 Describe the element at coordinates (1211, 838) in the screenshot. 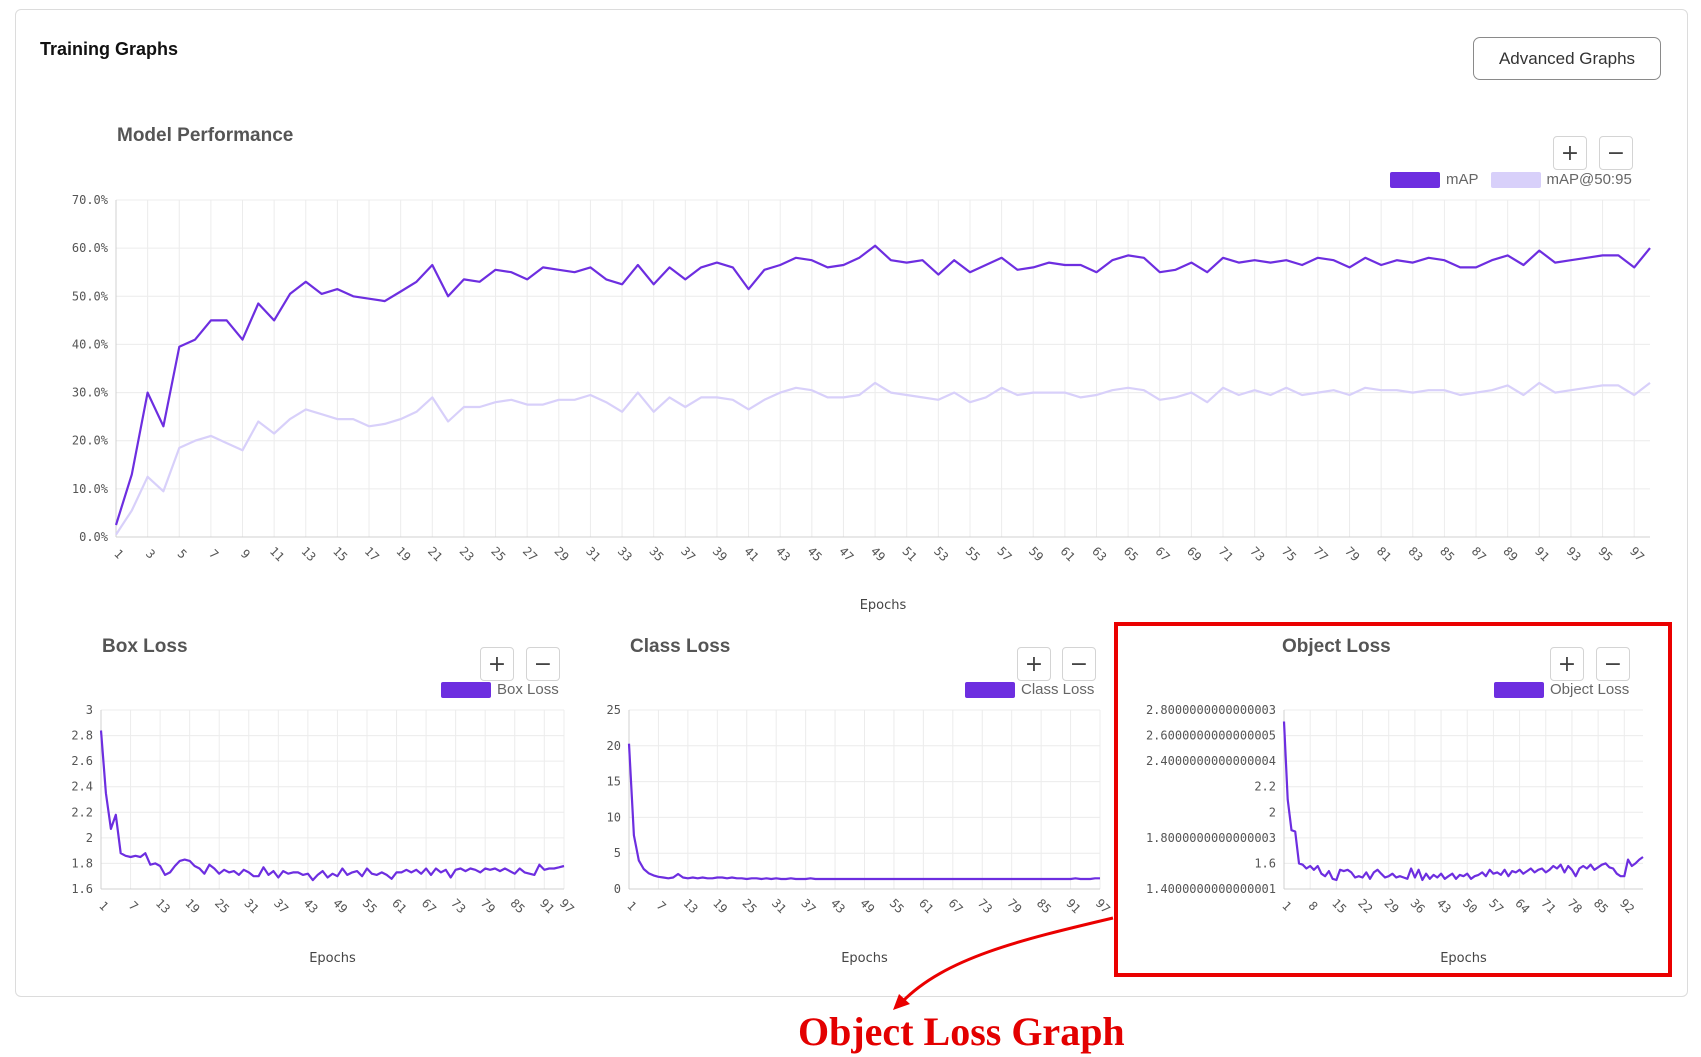

I see `obj-y-tick-label: 1.8000000000000003` at that location.